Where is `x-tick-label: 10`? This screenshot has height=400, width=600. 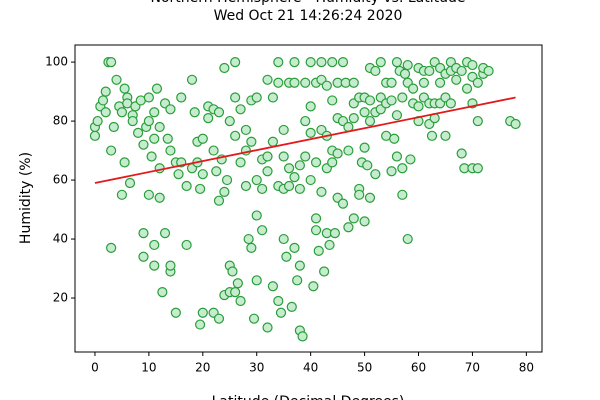 x-tick-label: 10 is located at coordinates (148, 368).